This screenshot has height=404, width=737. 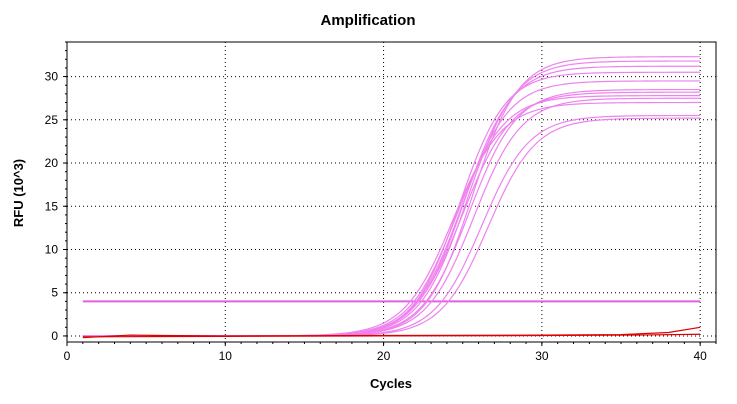 I want to click on control-layer, so click(x=391, y=332).